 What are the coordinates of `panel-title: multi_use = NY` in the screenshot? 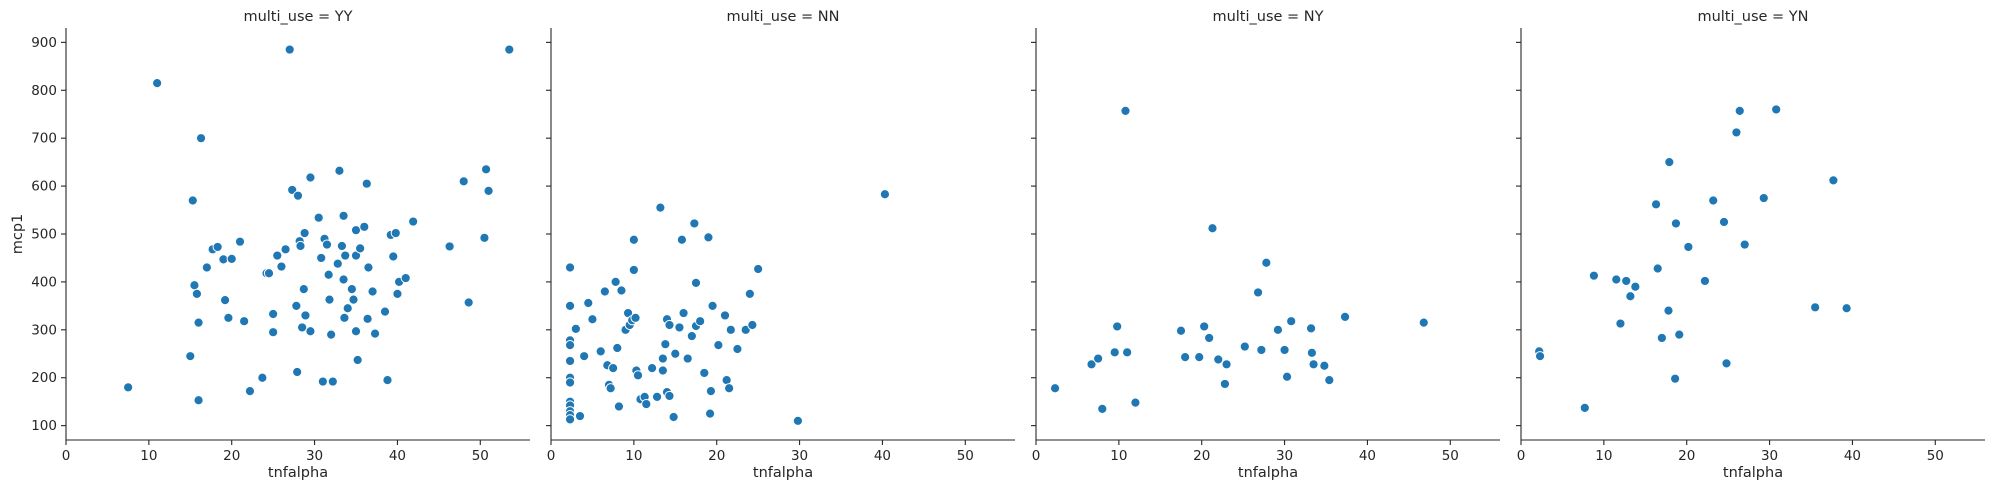 It's located at (1267, 17).